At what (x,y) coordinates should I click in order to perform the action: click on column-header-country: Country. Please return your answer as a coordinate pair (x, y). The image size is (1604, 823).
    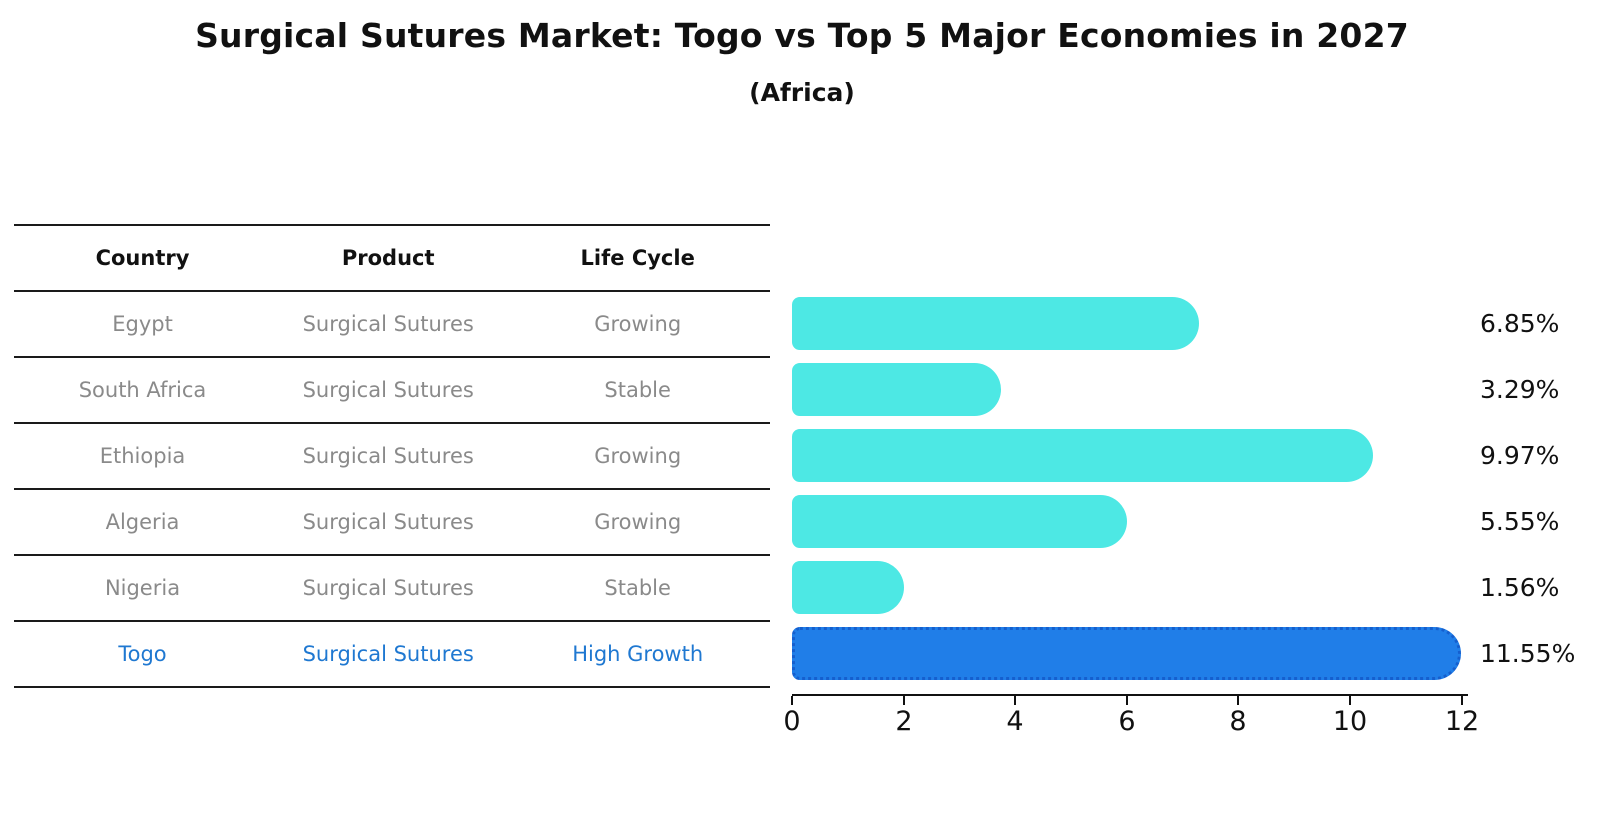
    Looking at the image, I should click on (142, 258).